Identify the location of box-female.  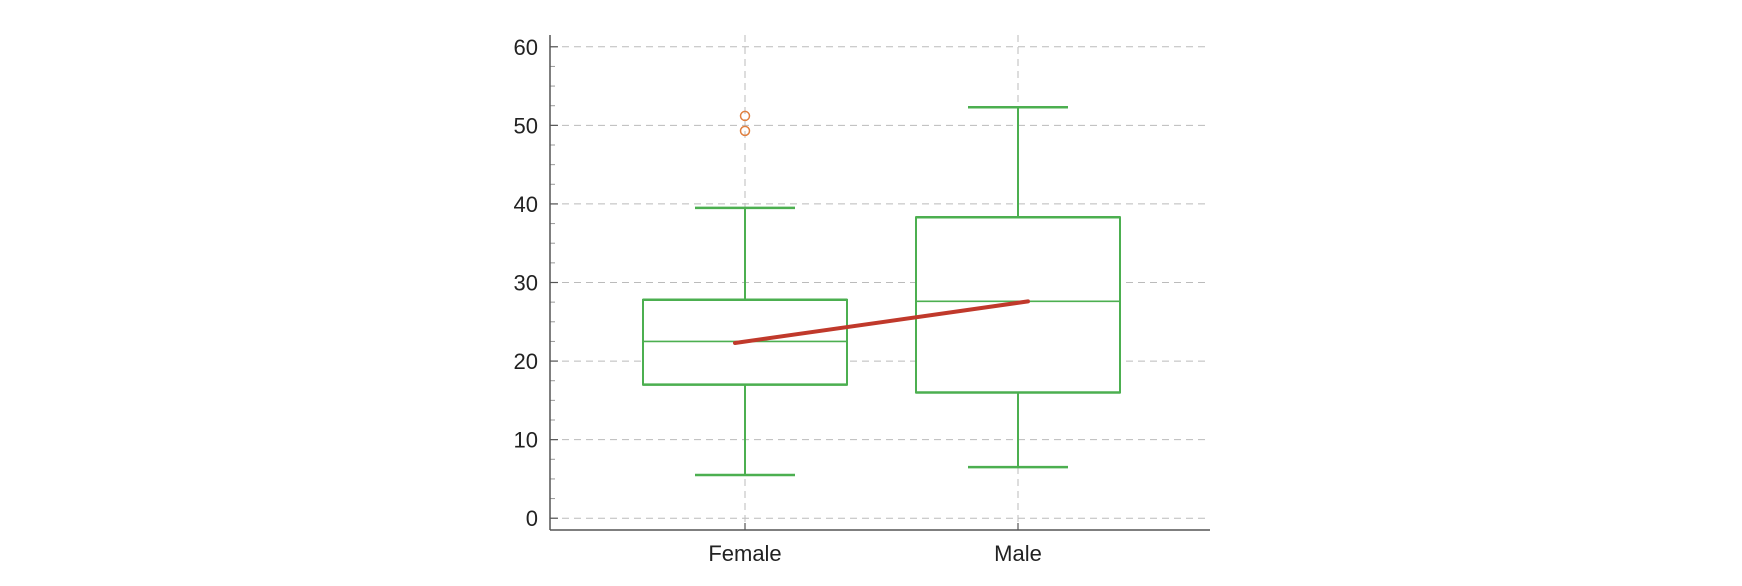
(745, 293).